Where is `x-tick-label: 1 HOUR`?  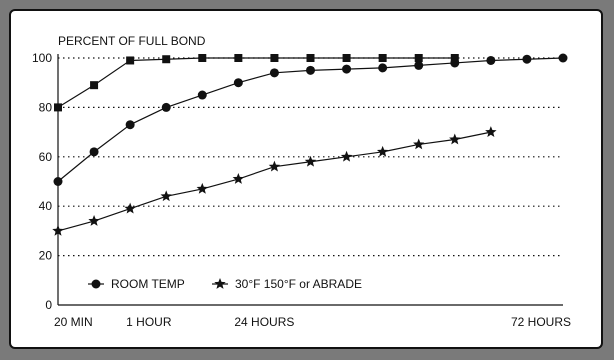
x-tick-label: 1 HOUR is located at coordinates (149, 322).